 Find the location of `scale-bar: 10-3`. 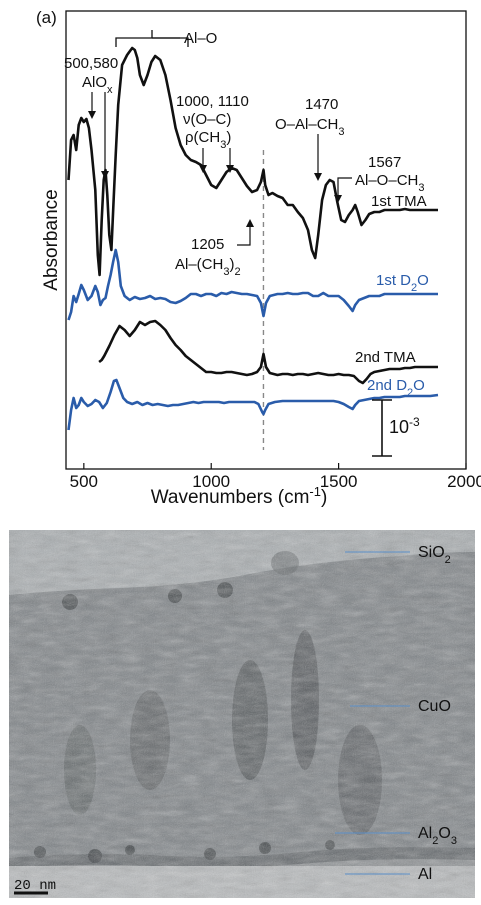

scale-bar: 10-3 is located at coordinates (396, 428).